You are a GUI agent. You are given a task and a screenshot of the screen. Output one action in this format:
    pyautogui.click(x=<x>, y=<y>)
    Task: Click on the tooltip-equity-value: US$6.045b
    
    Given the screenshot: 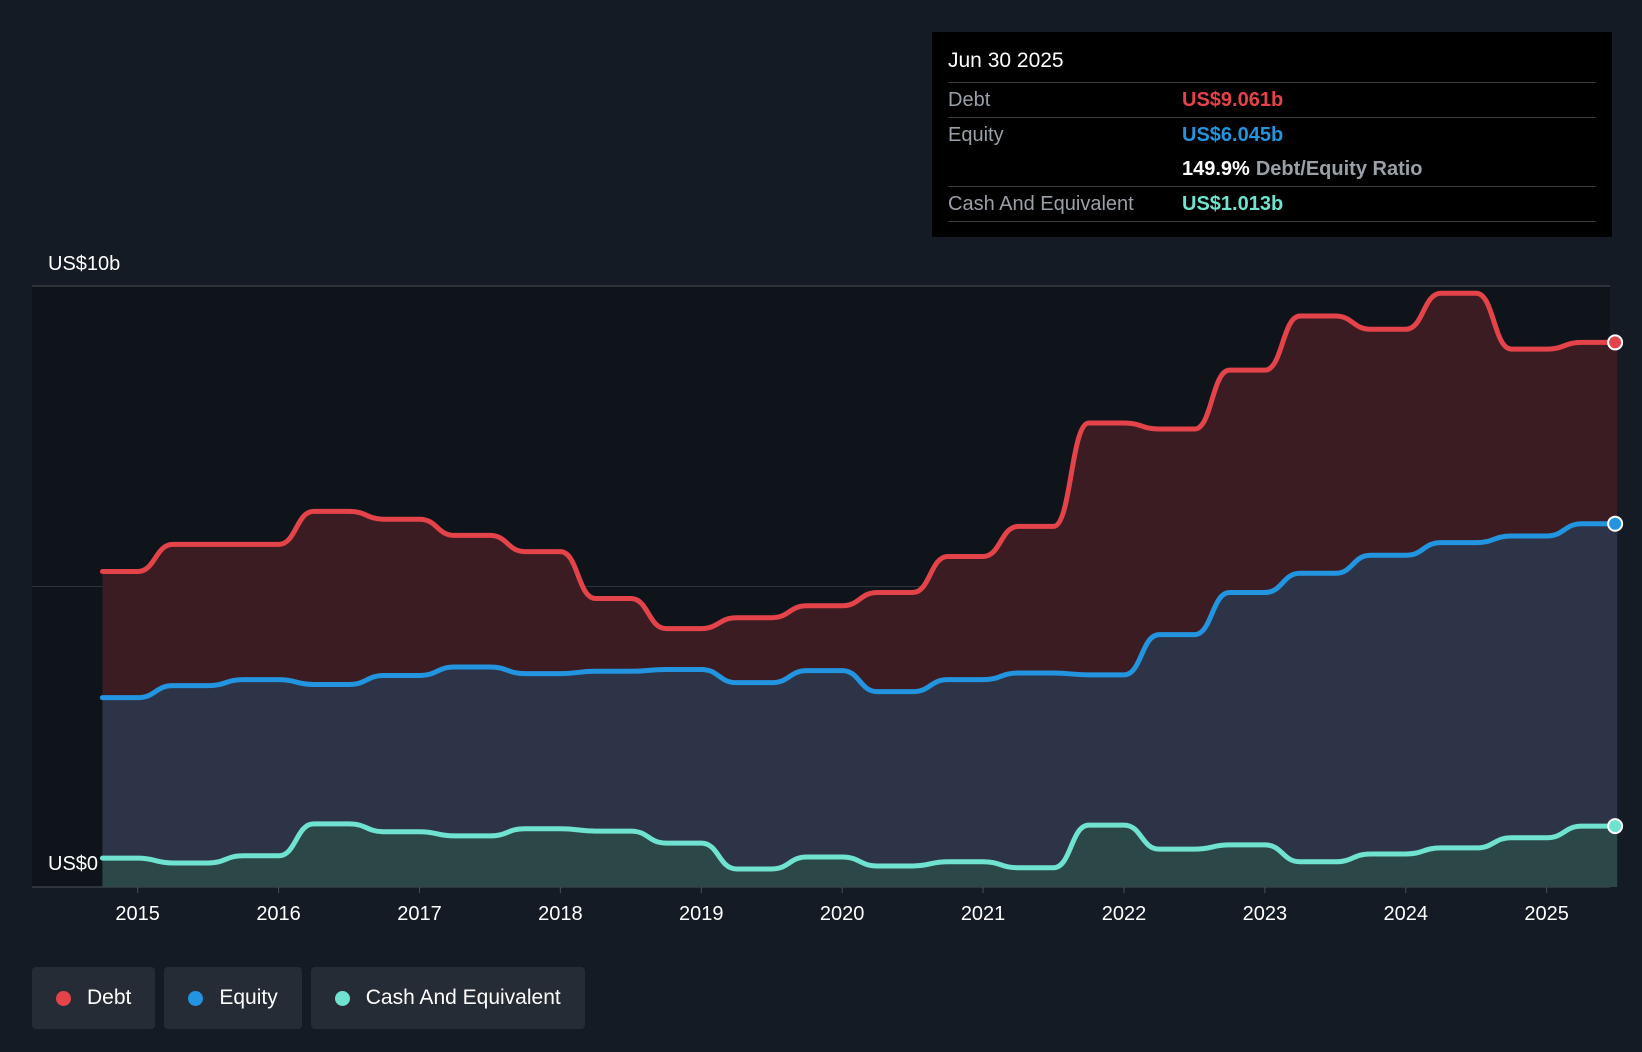 What is the action you would take?
    pyautogui.click(x=1233, y=135)
    